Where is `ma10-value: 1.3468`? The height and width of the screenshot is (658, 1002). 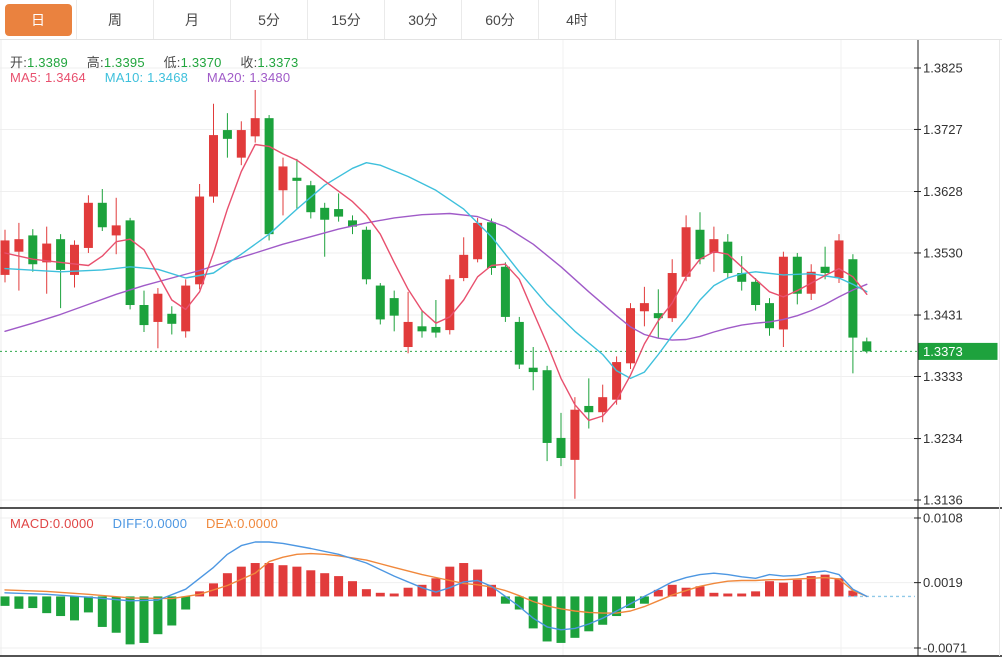
ma10-value: 1.3468 is located at coordinates (168, 77).